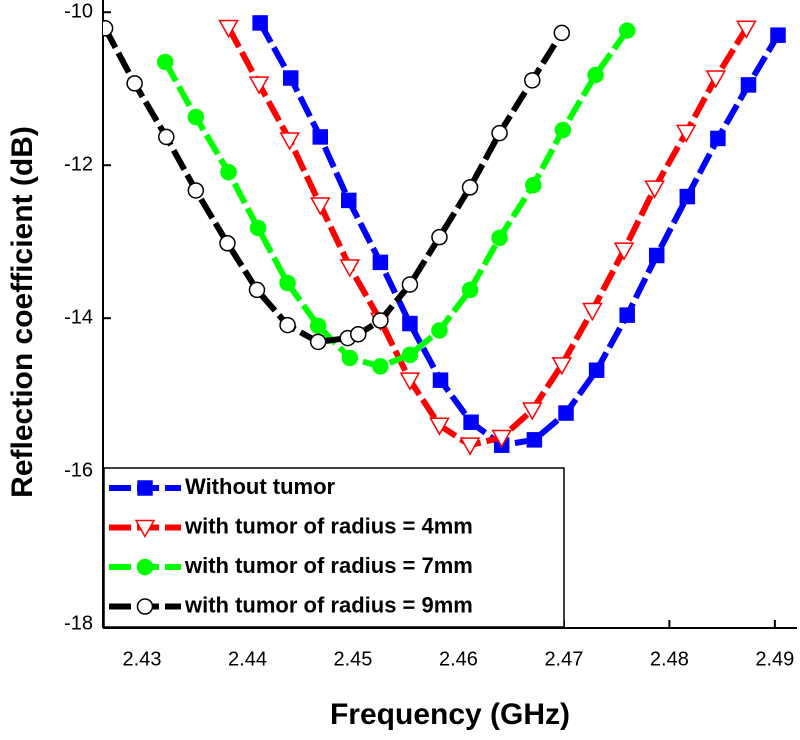 The width and height of the screenshot is (800, 740). Describe the element at coordinates (450, 714) in the screenshot. I see `x-axis-label: Frequency (GHz)` at that location.